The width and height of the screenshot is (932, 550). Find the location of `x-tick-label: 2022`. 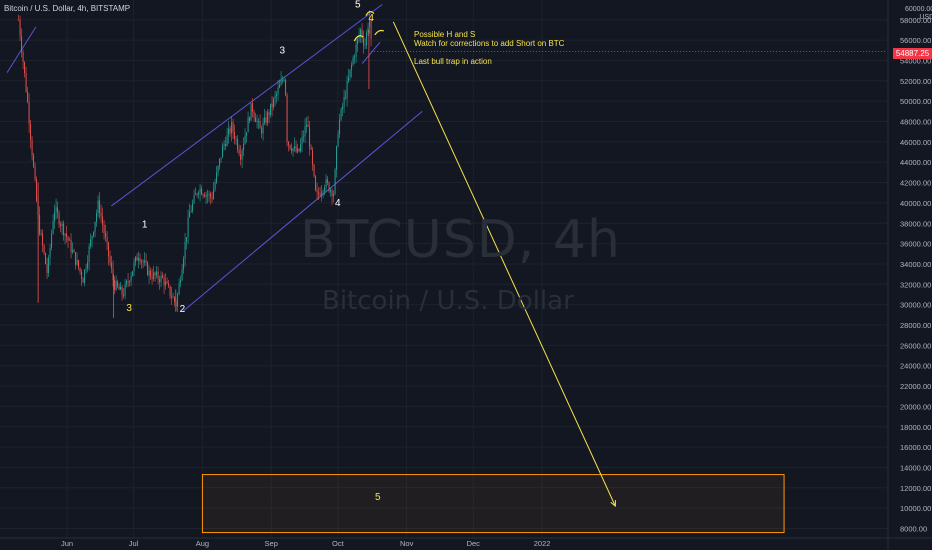

x-tick-label: 2022 is located at coordinates (542, 543).